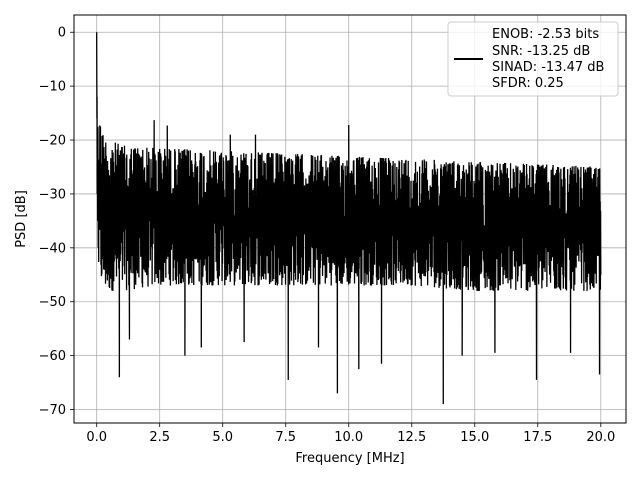 The width and height of the screenshot is (640, 485). What do you see at coordinates (411, 437) in the screenshot?
I see `x-tick-label: 12.5` at bounding box center [411, 437].